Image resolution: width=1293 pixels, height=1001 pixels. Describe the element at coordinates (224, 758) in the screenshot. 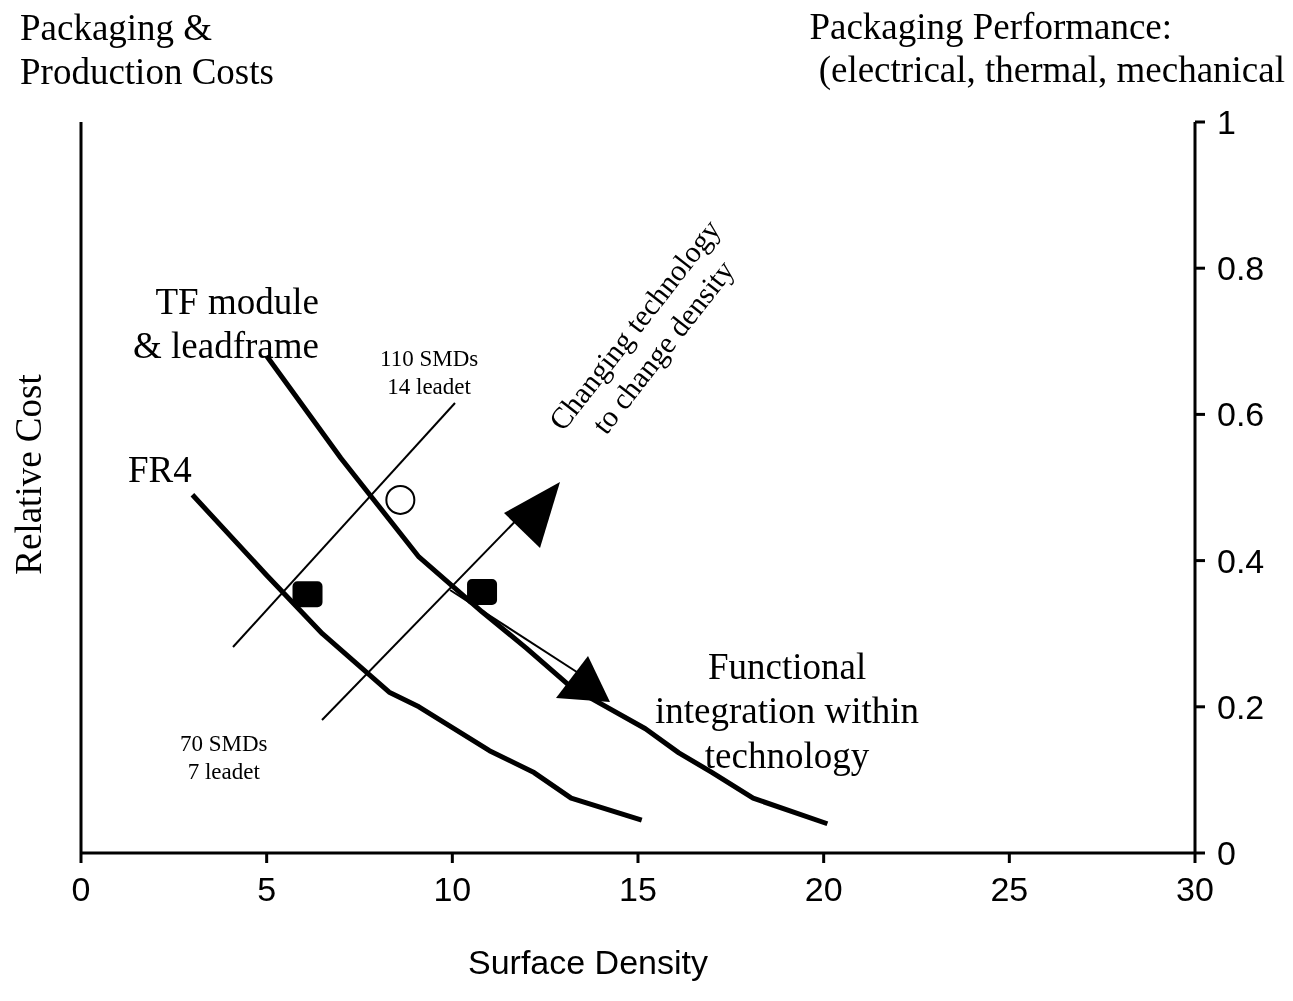

I see `annotation: 70 SMDs 7 leadet` at that location.